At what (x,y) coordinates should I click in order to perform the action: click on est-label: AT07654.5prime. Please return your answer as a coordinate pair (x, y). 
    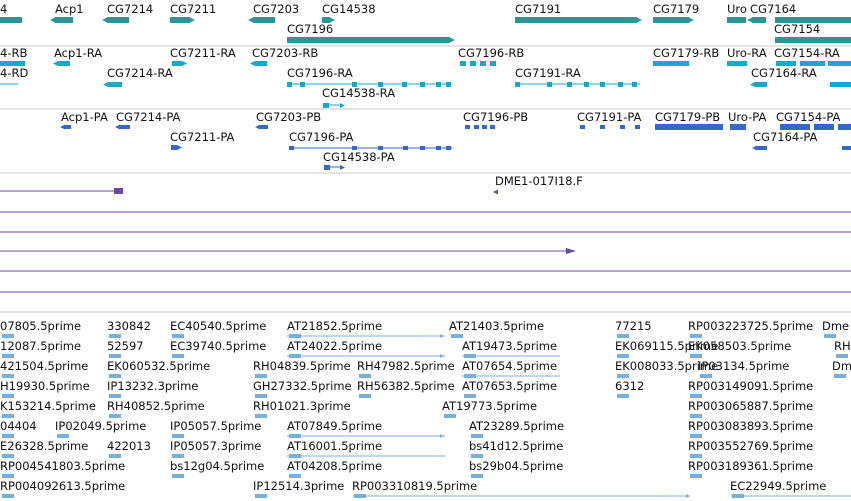
    Looking at the image, I should click on (509, 366).